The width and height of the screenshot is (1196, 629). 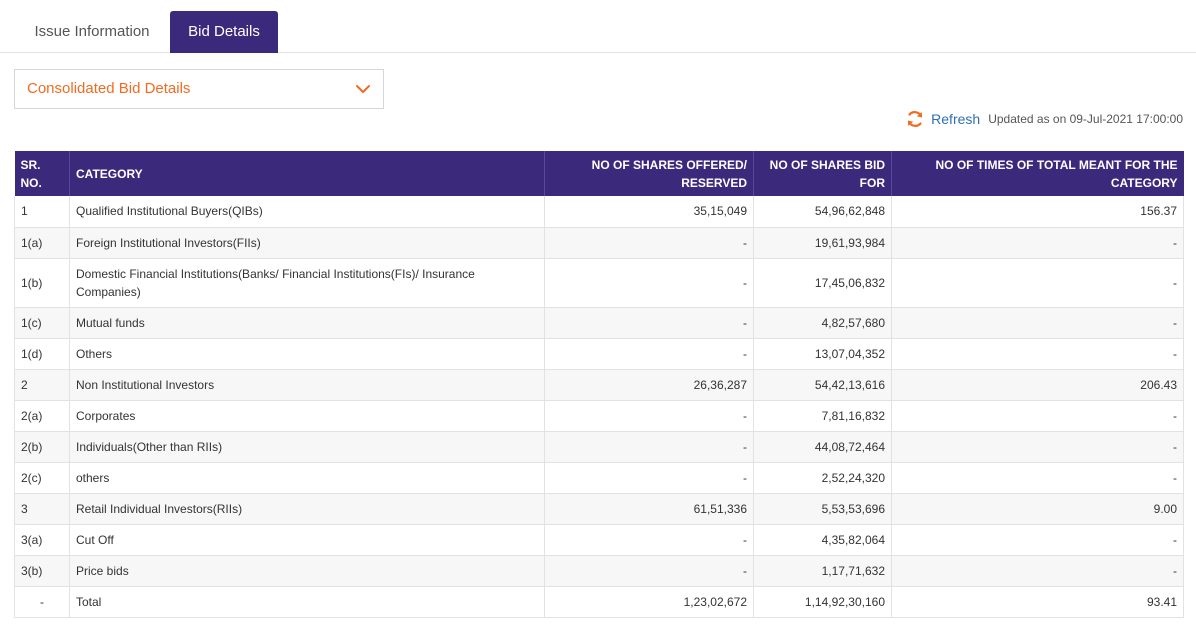 I want to click on cell-category: Qualified Institutional Buyers(QIBs), so click(x=307, y=212).